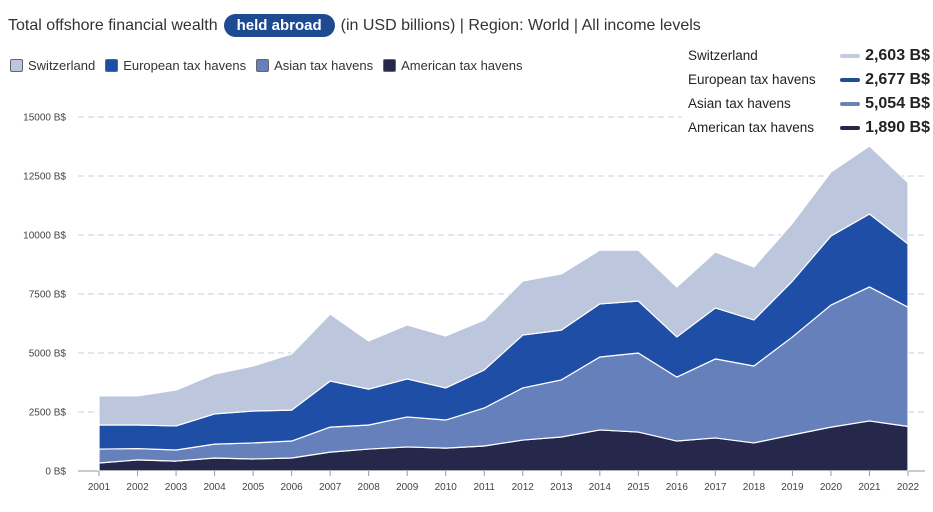  I want to click on y-tick-label: 10000 B$, so click(44, 236).